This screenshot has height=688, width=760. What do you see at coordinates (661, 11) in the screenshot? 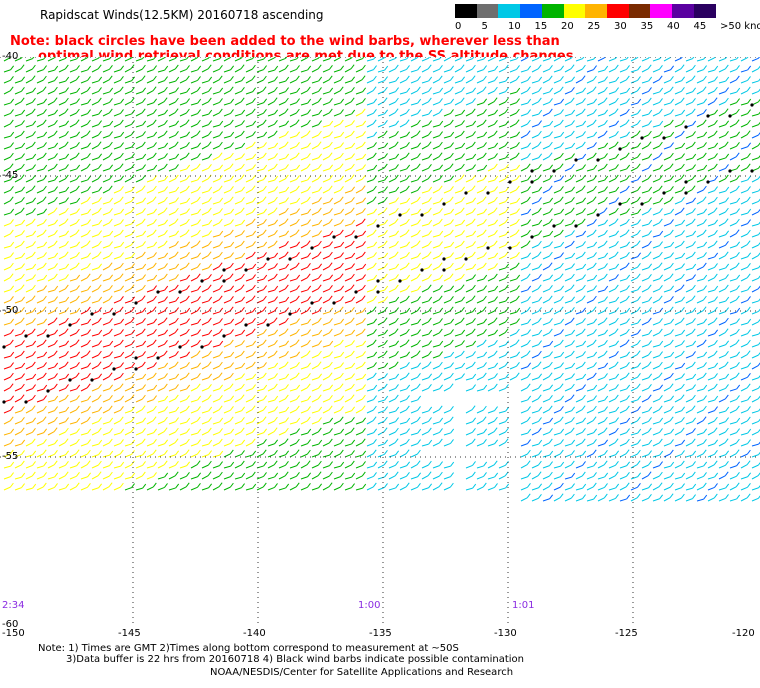
I see `scale-swatch` at bounding box center [661, 11].